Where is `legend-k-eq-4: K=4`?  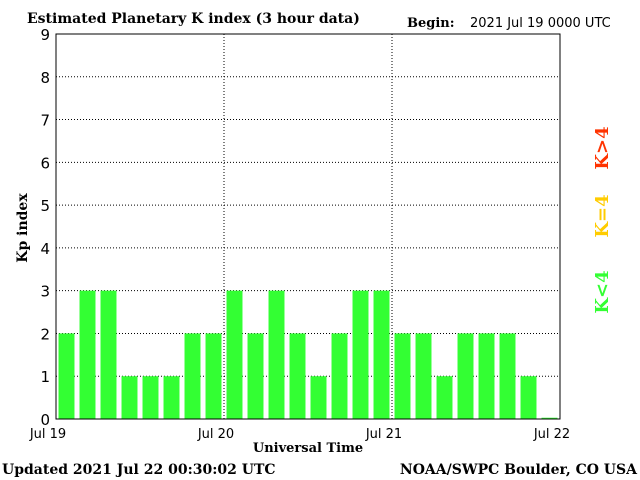
legend-k-eq-4: K=4 is located at coordinates (602, 215).